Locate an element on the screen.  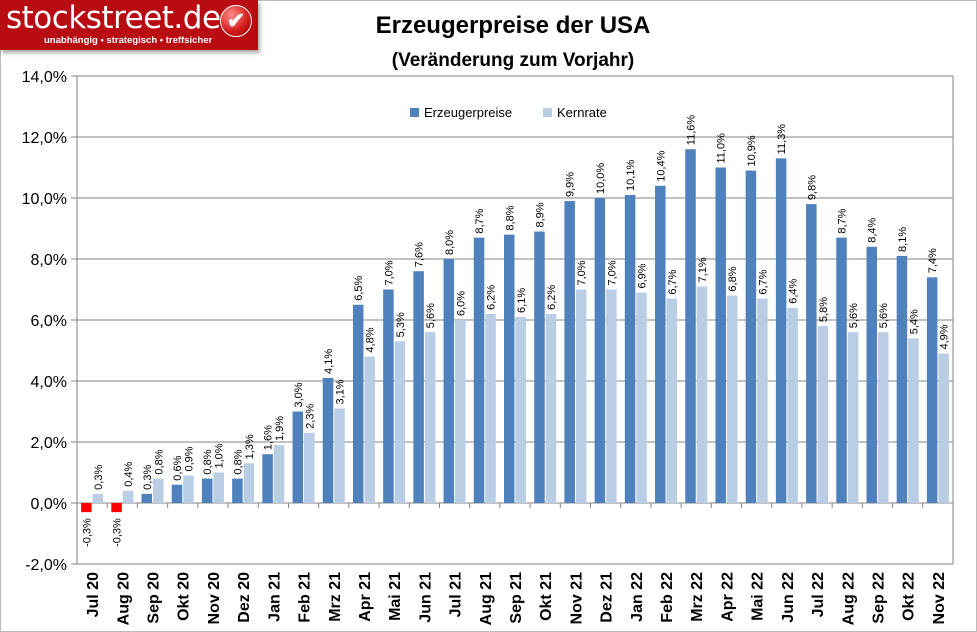
y-tick-label: 4,0% is located at coordinates (49, 382).